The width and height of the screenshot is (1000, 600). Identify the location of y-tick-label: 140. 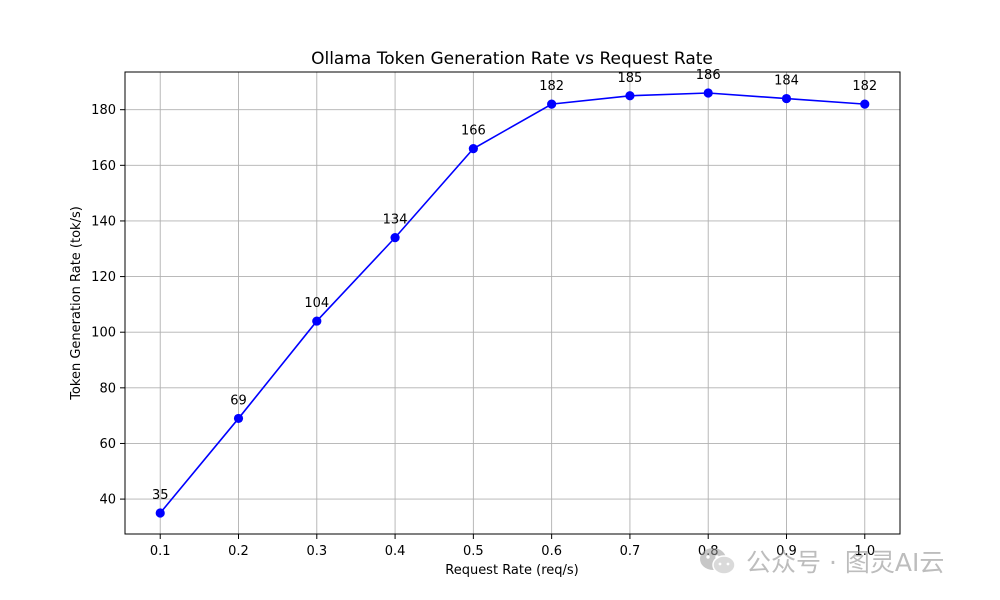
(103, 221).